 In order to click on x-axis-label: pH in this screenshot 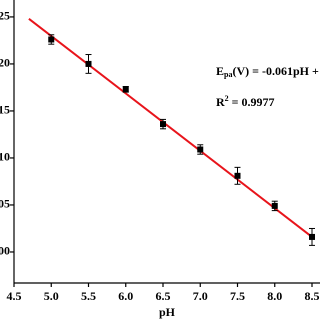, I will do `click(167, 312)`.